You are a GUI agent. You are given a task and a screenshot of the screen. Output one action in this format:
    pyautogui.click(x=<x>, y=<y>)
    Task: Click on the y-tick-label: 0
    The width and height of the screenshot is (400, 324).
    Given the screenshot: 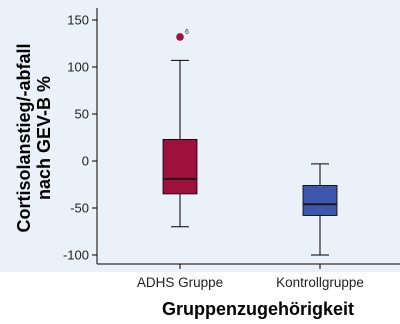 What is the action you would take?
    pyautogui.click(x=85, y=161)
    